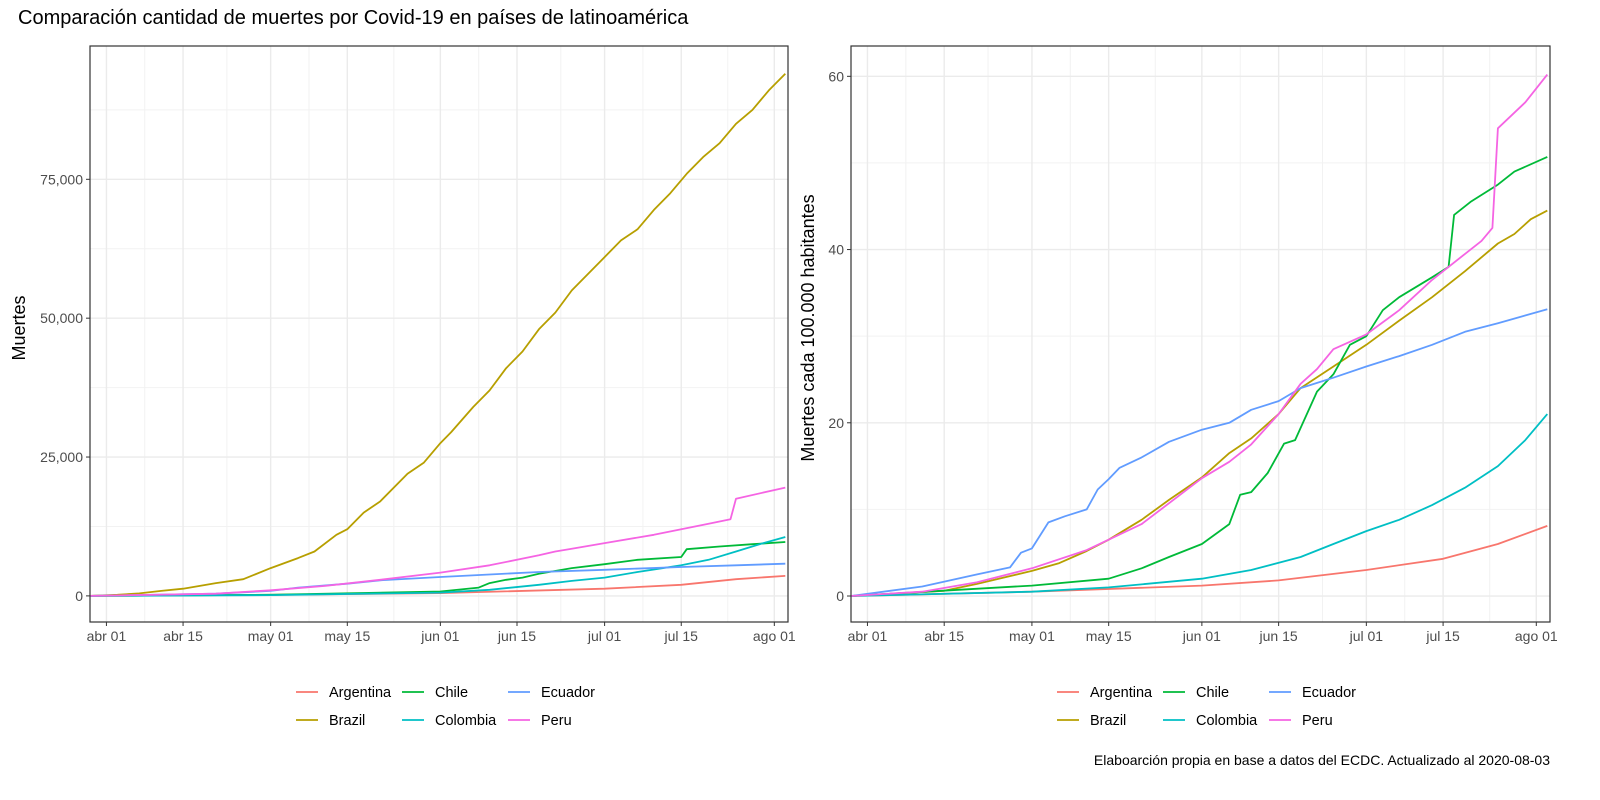 Image resolution: width=1600 pixels, height=800 pixels. I want to click on y-tick-label: 50,000, so click(61, 318).